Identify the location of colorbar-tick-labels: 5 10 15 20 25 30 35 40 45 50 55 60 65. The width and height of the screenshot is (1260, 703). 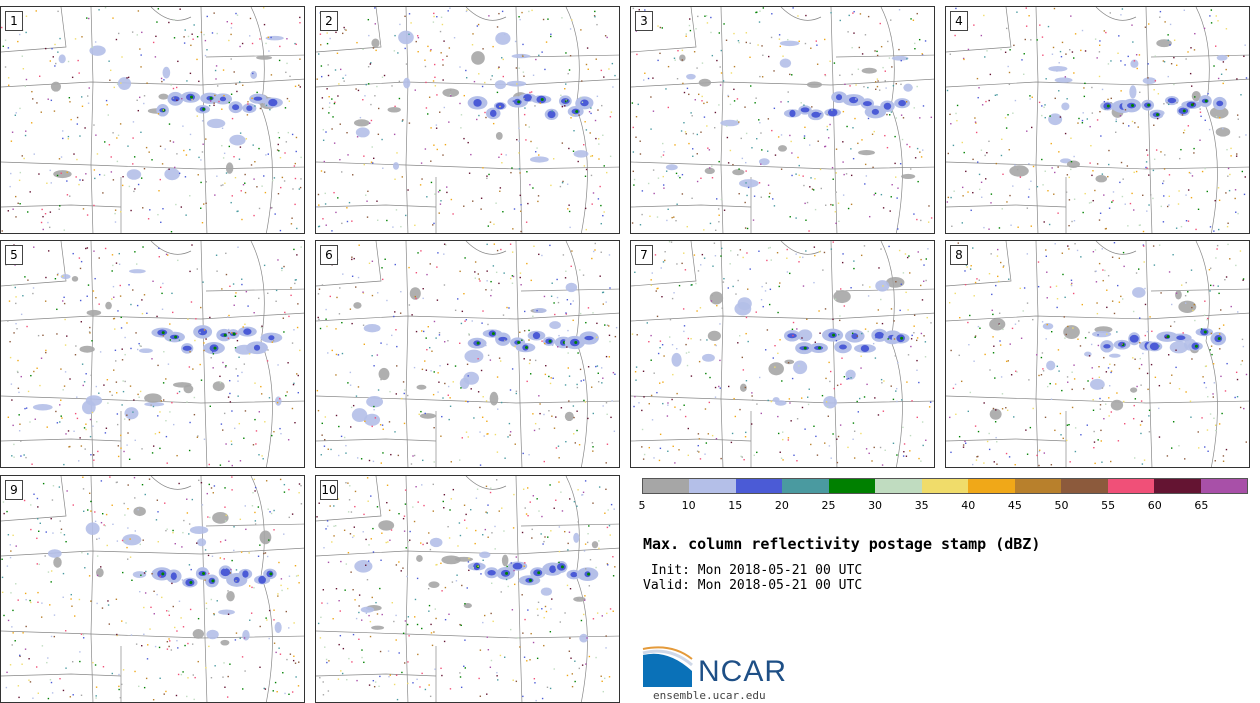
(943, 506).